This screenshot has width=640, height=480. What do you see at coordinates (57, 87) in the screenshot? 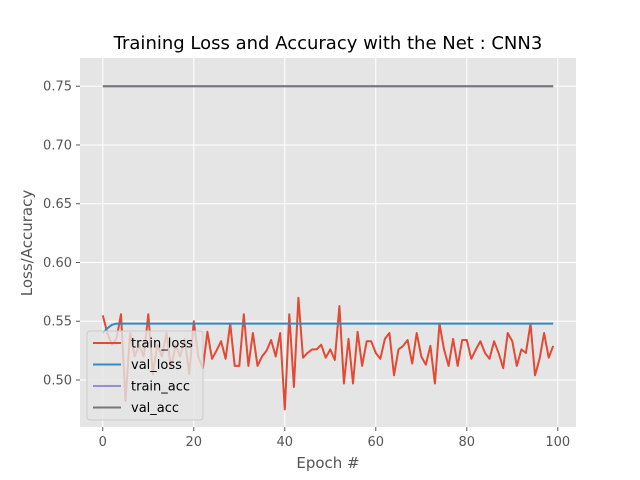
I see `y-tick-label: 0.75` at bounding box center [57, 87].